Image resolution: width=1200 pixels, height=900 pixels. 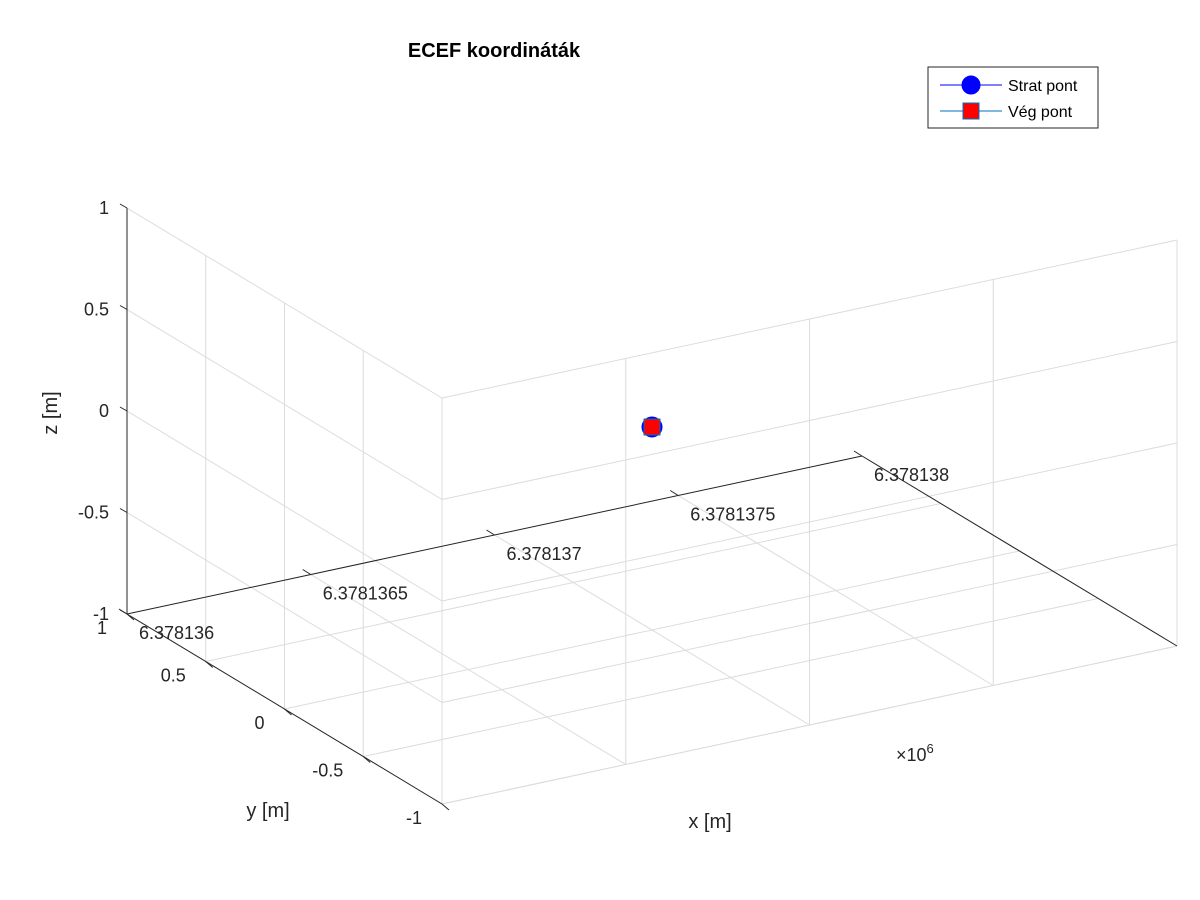 What do you see at coordinates (911, 755) in the screenshot?
I see `x-exponent-base: ×10` at bounding box center [911, 755].